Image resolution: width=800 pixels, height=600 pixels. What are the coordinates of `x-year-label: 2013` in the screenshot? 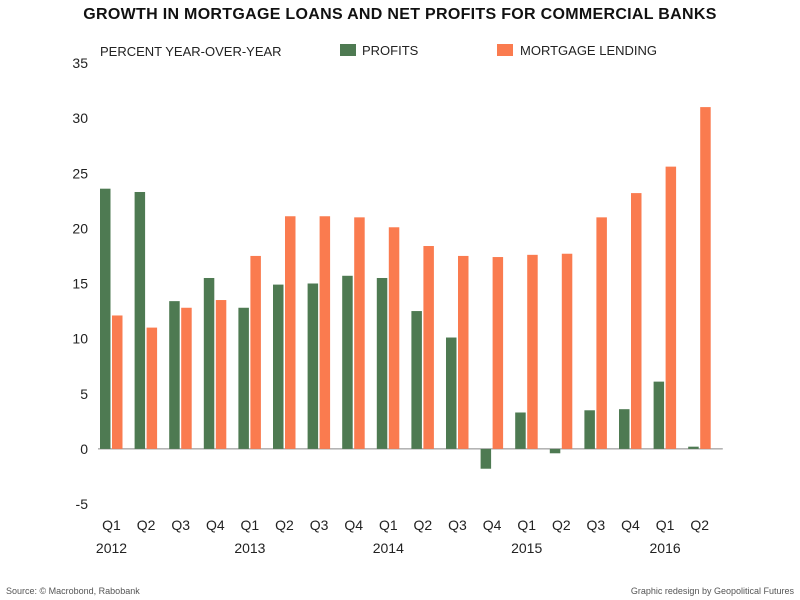 It's located at (249, 548).